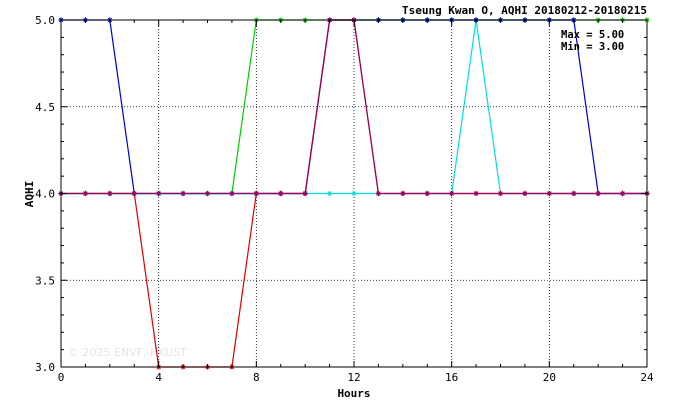  I want to click on chart-title: Tseung Kwan O, AQHI 20180212-20180215, so click(524, 10).